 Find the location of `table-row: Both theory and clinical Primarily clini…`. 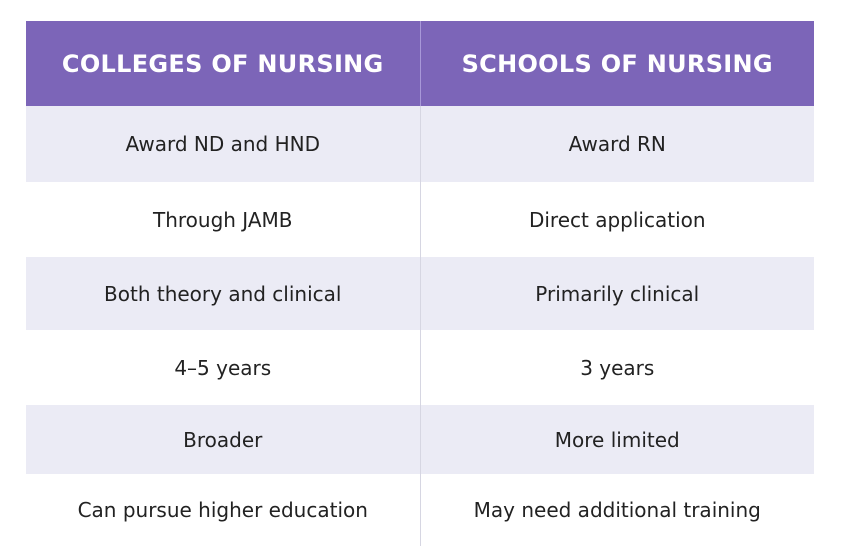

table-row: Both theory and clinical Primarily clini… is located at coordinates (420, 293).